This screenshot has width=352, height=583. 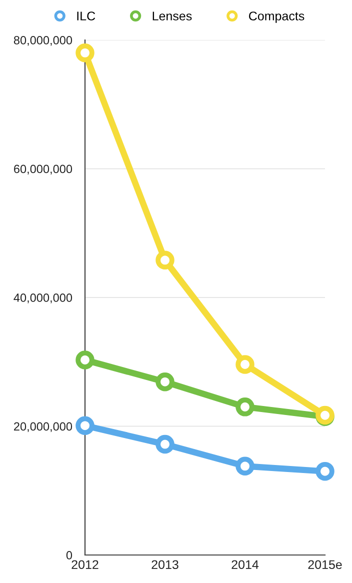 What do you see at coordinates (43, 427) in the screenshot?
I see `y-tick-label: 20,000,000` at bounding box center [43, 427].